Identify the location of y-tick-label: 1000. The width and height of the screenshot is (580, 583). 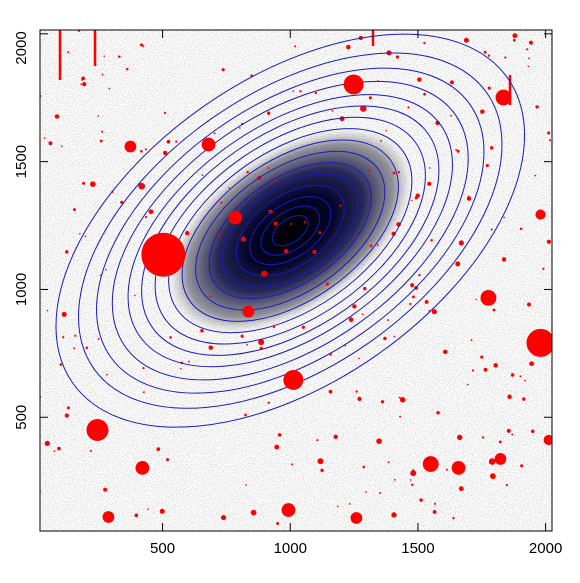
(21, 289).